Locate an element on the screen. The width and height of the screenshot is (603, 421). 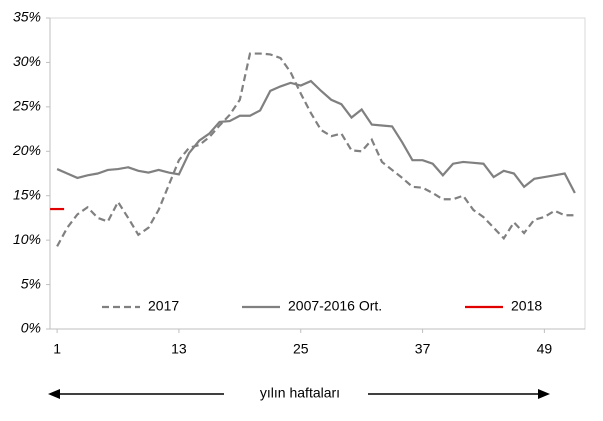
annotation: yılın haftaları is located at coordinates (300, 393).